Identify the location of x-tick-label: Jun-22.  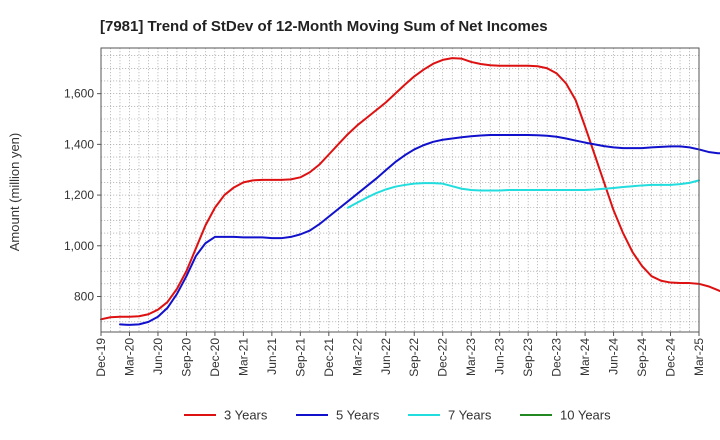
(386, 356).